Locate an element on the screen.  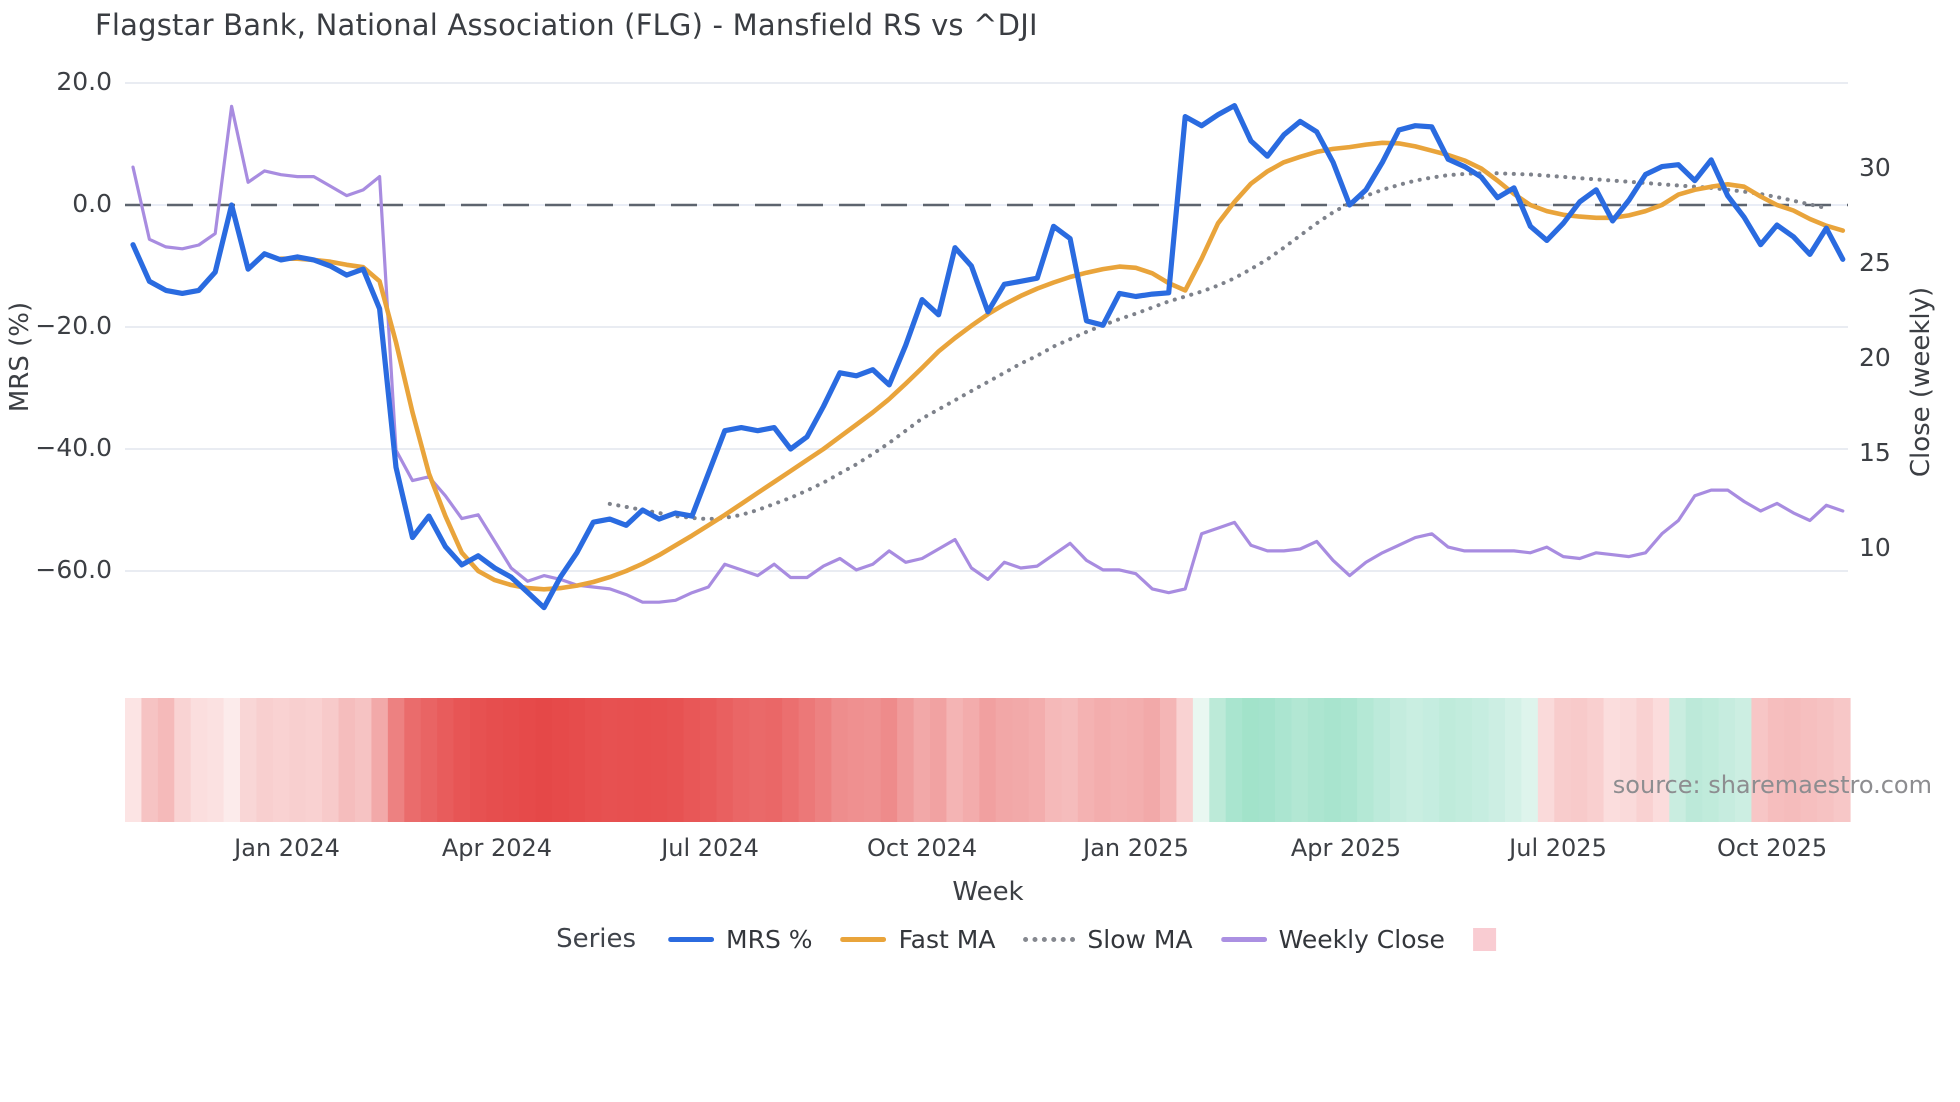
legend-swatch-weekly-close is located at coordinates (1243, 939).